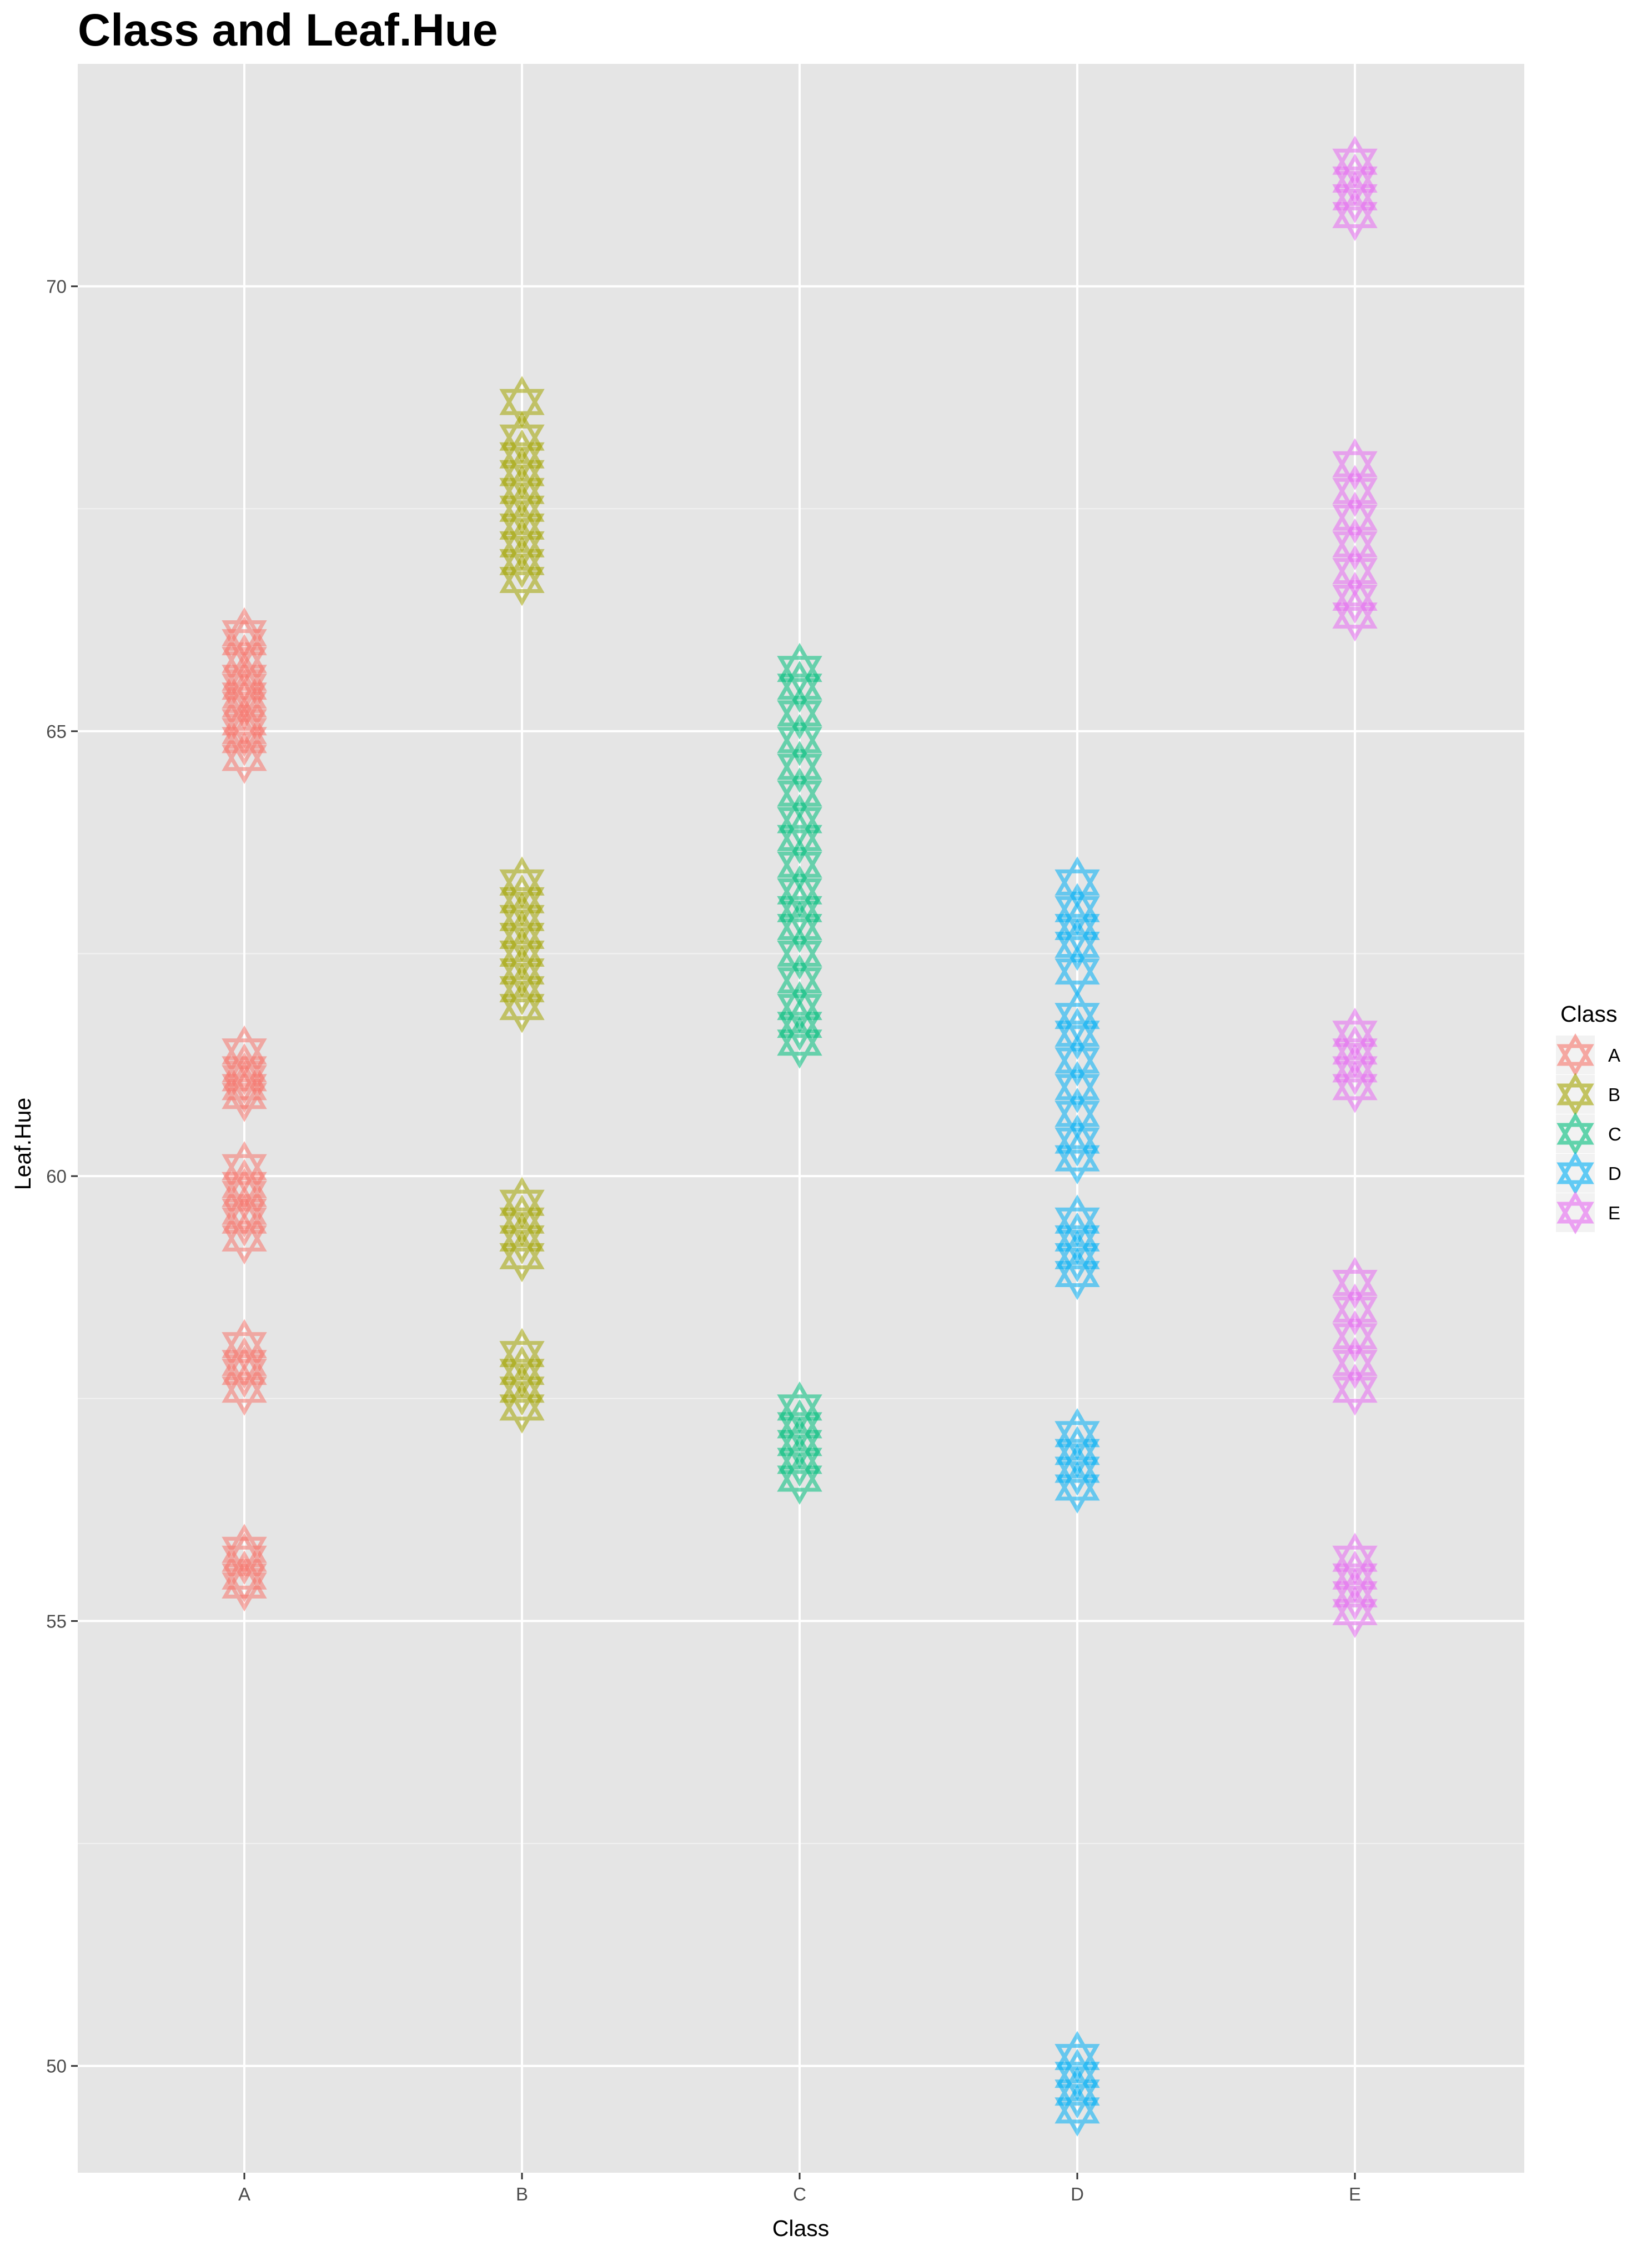  I want to click on legend-key-b, so click(1575, 1094).